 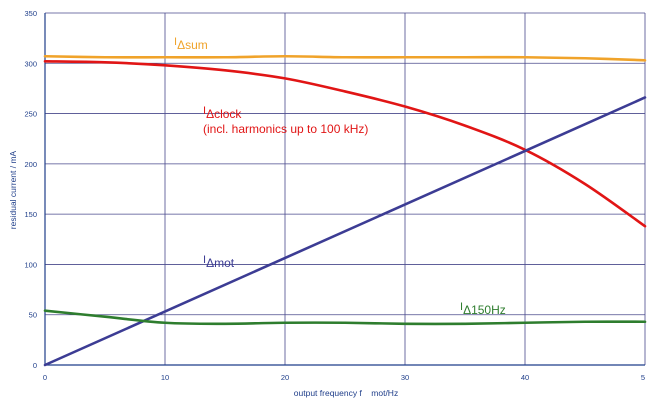 I want to click on y-tick-label: 100, so click(x=30, y=264).